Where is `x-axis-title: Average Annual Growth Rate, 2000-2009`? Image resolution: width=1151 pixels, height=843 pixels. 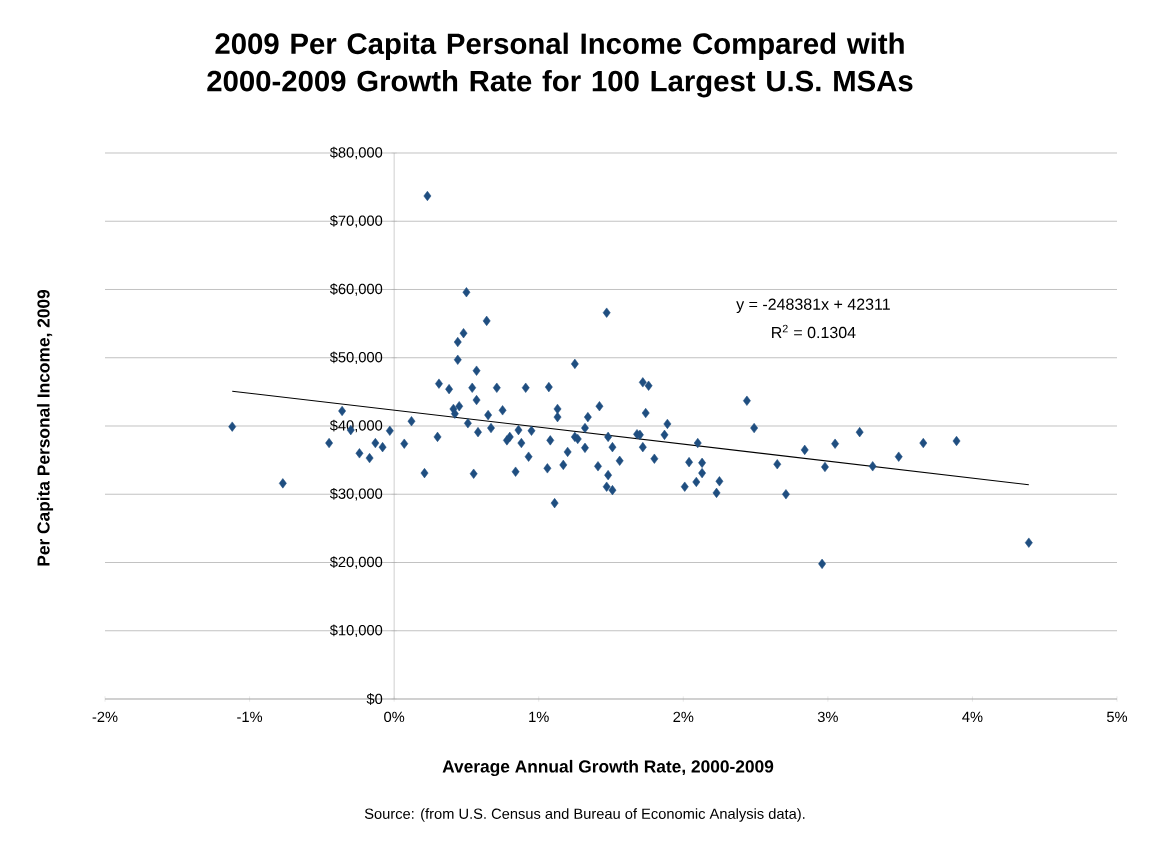
x-axis-title: Average Annual Growth Rate, 2000-2009 is located at coordinates (608, 768).